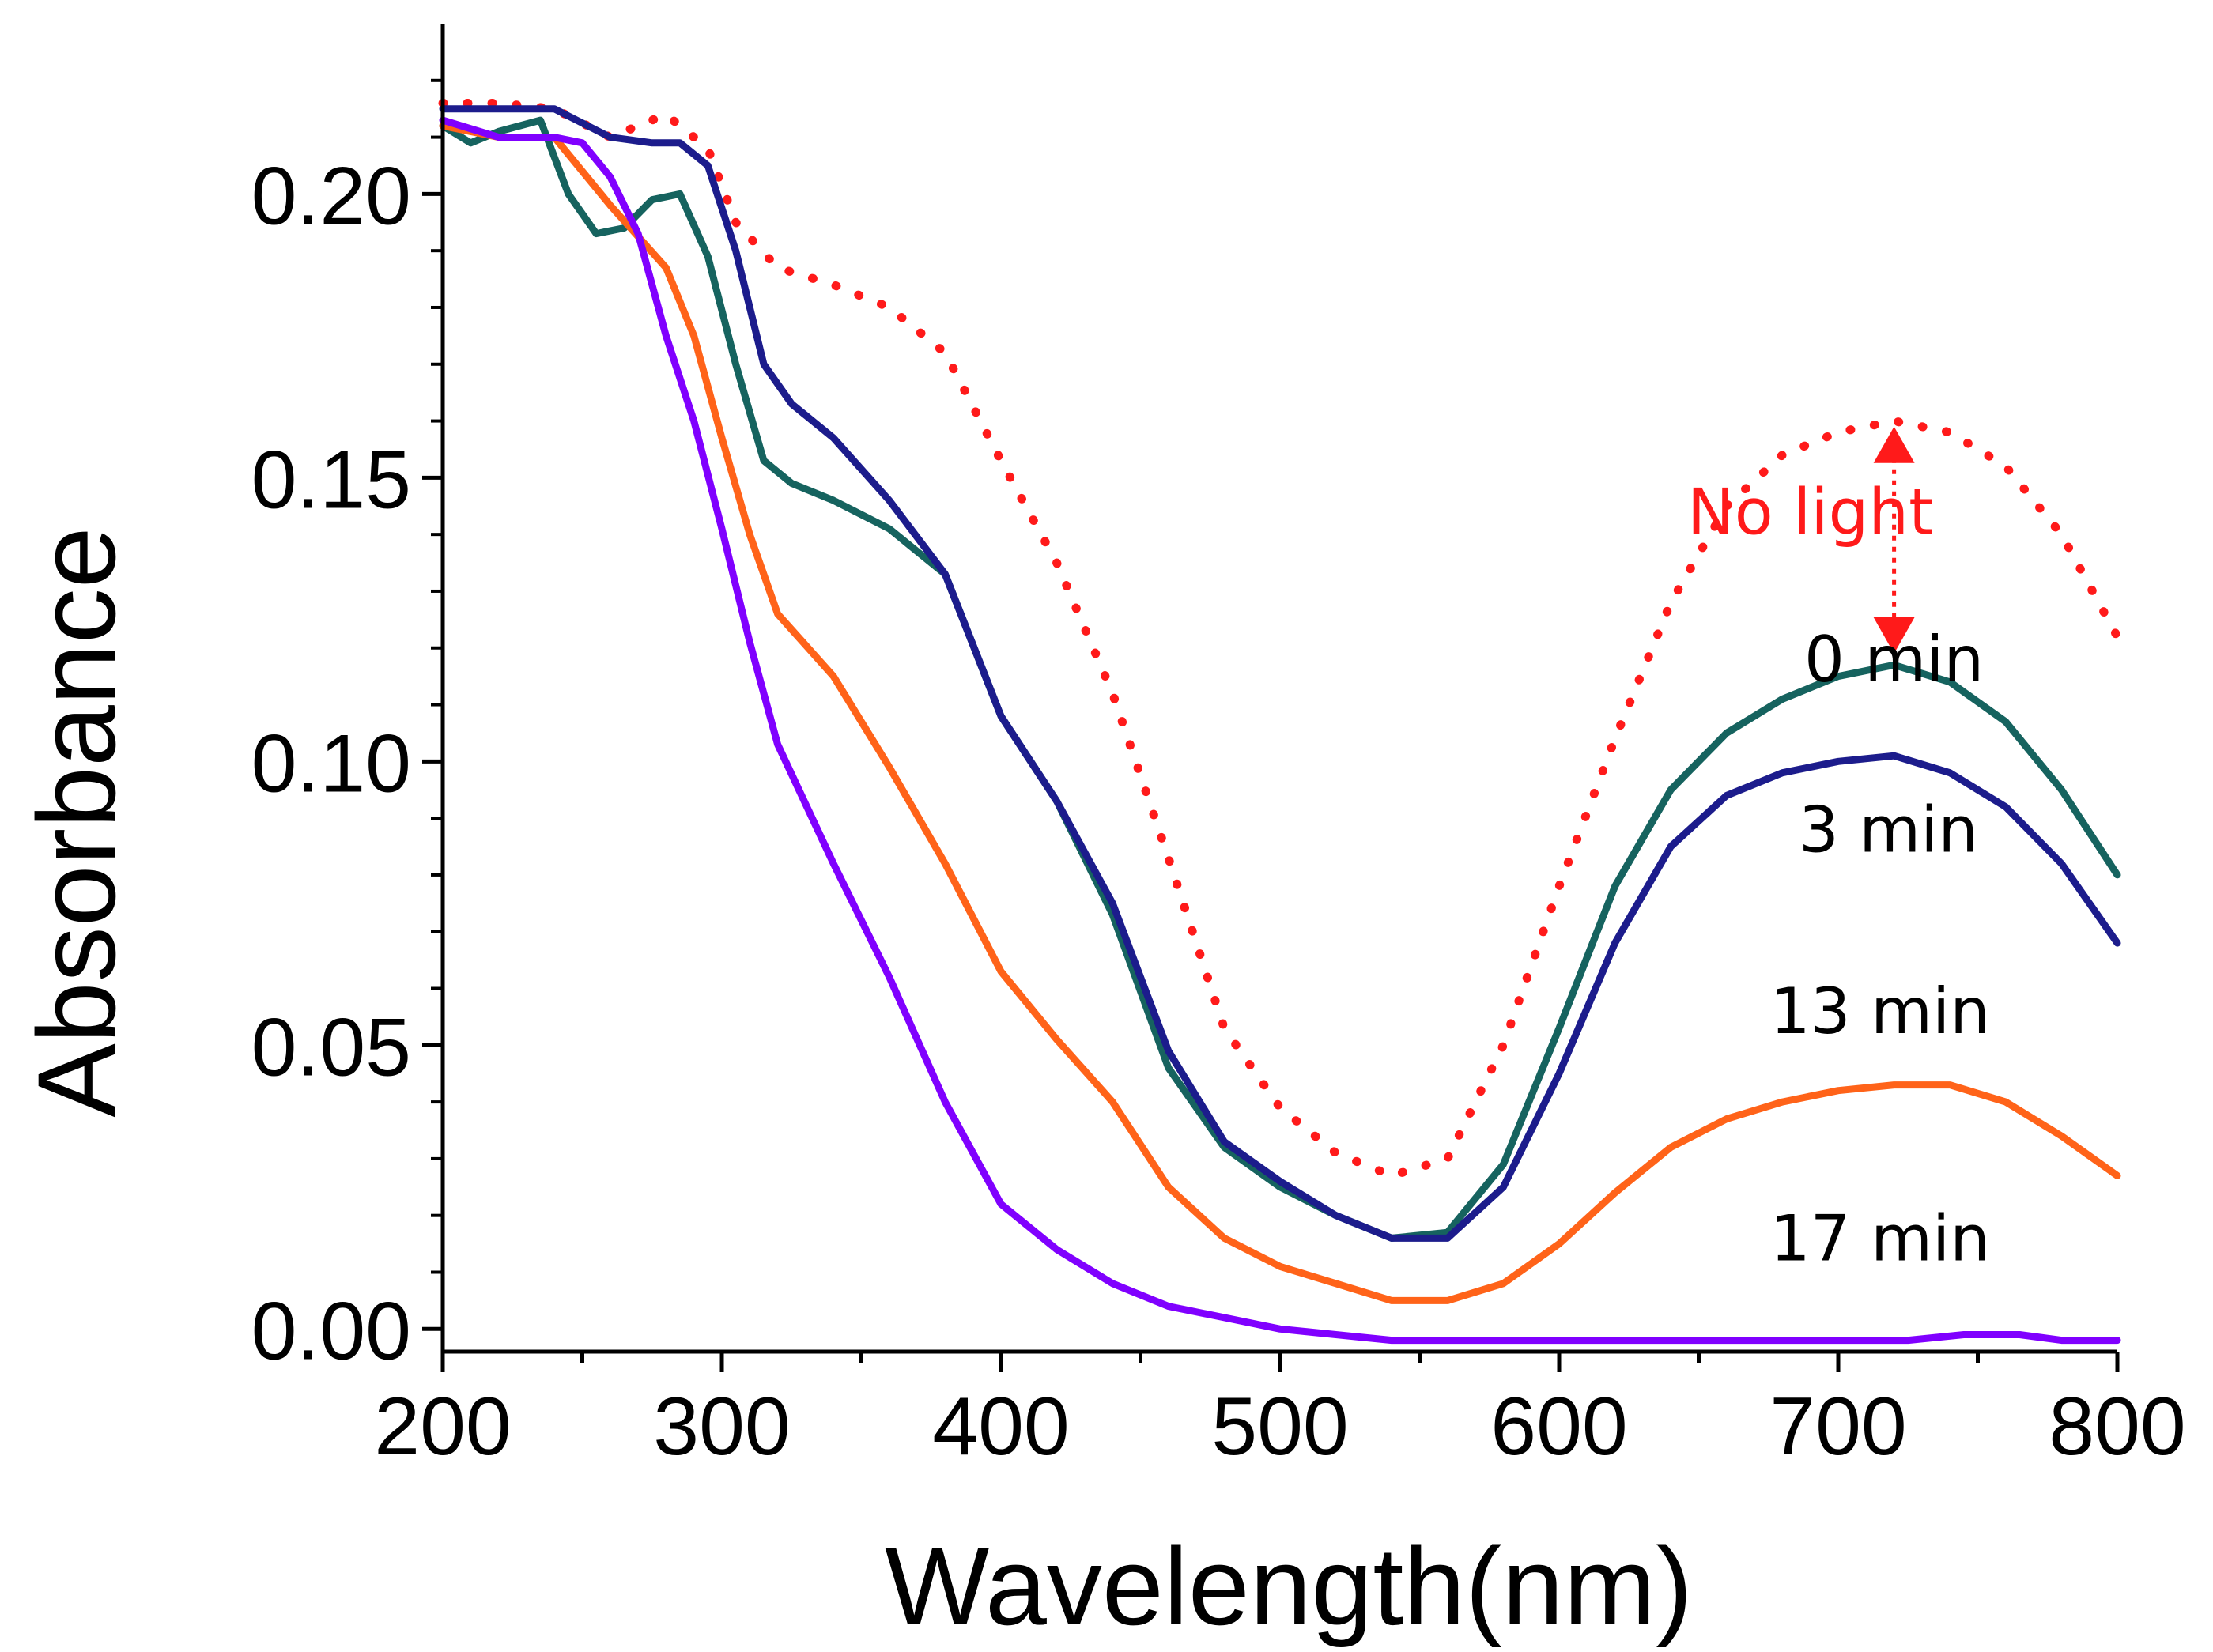  I want to click on x-tick-label: 800, so click(2117, 1427).